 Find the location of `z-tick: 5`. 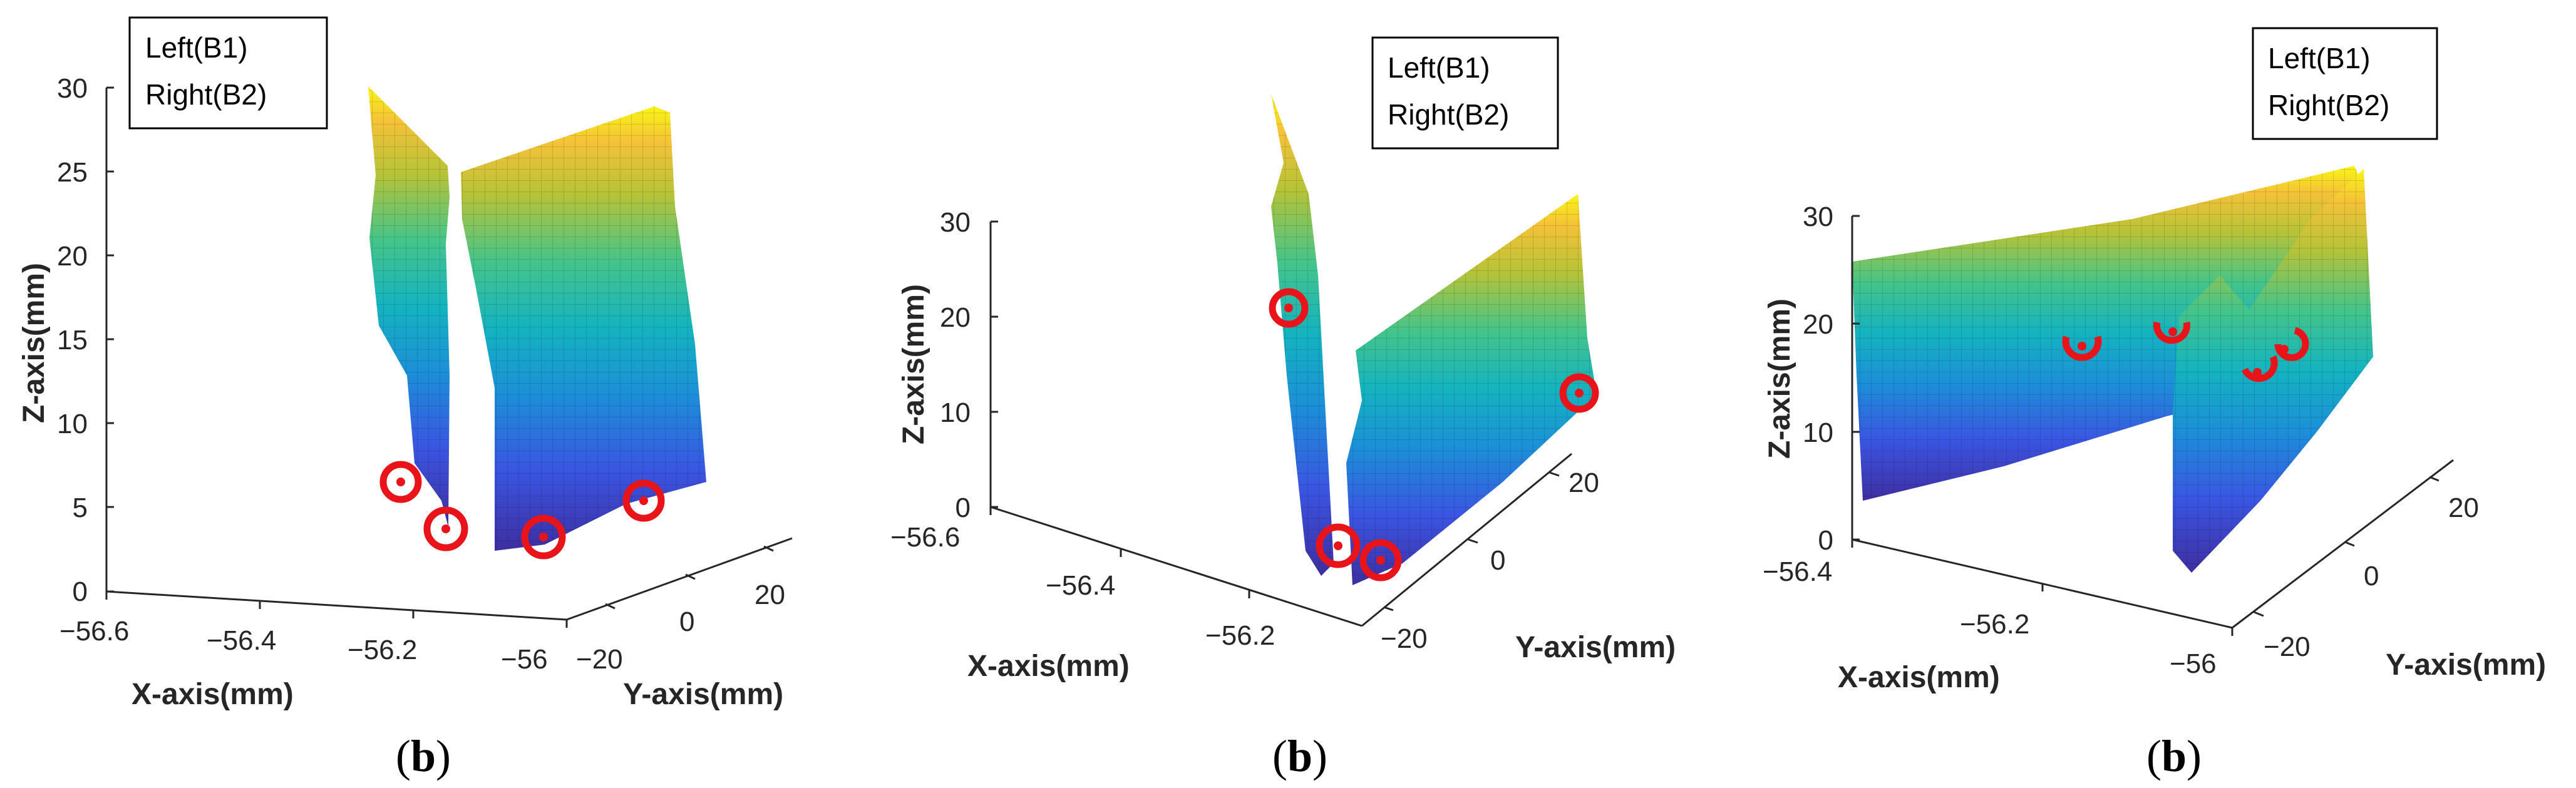

z-tick: 5 is located at coordinates (80, 508).